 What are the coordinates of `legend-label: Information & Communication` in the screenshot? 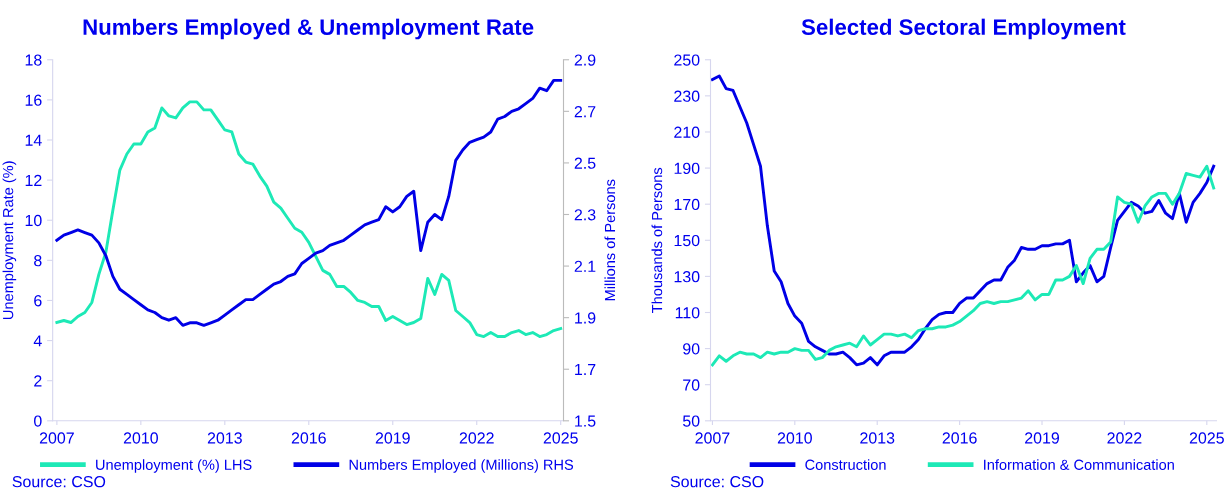 It's located at (1079, 464).